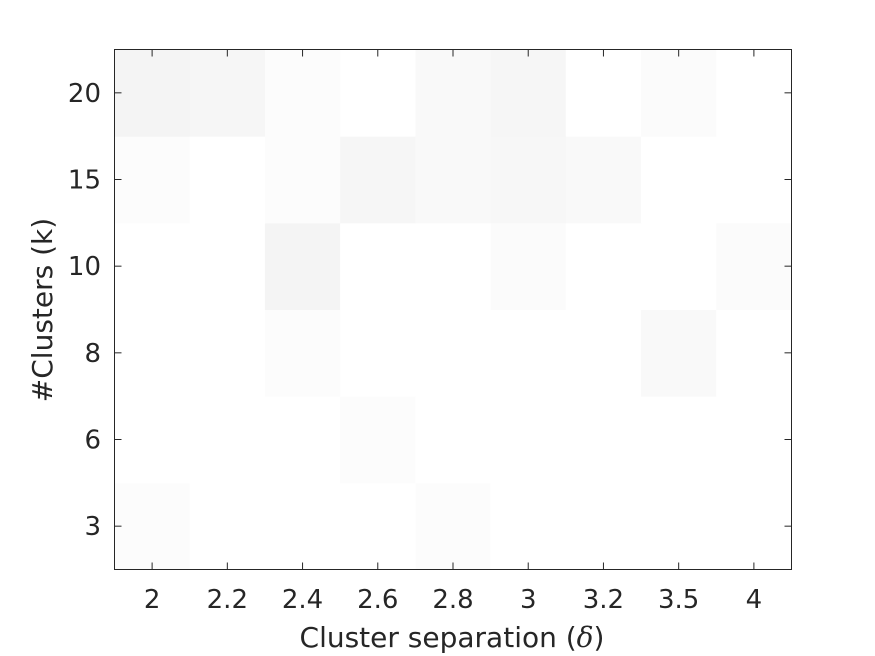 Image resolution: width=875 pixels, height=656 pixels. I want to click on y-tick-labels: 3 6 8 10 15 20, so click(84, 310).